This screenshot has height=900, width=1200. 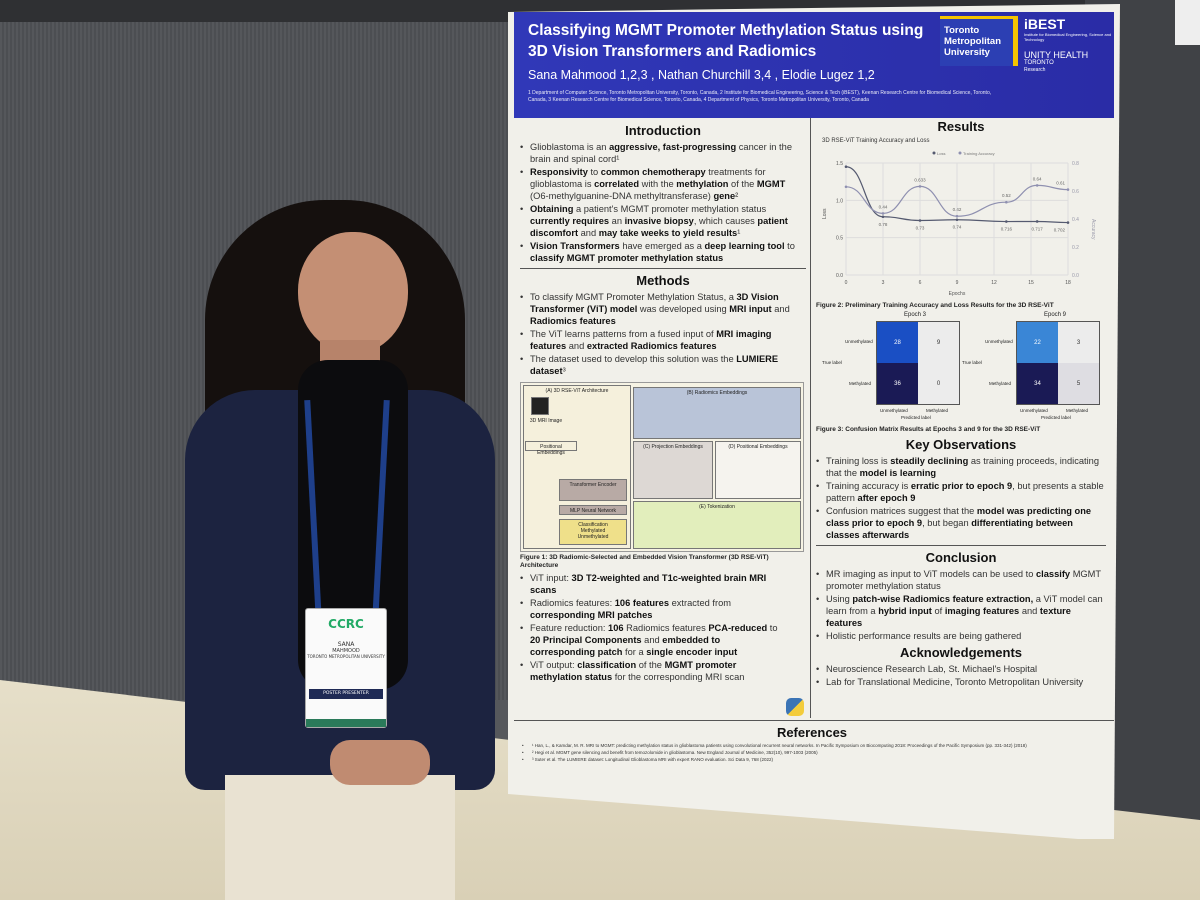 I want to click on hands, so click(x=380, y=762).